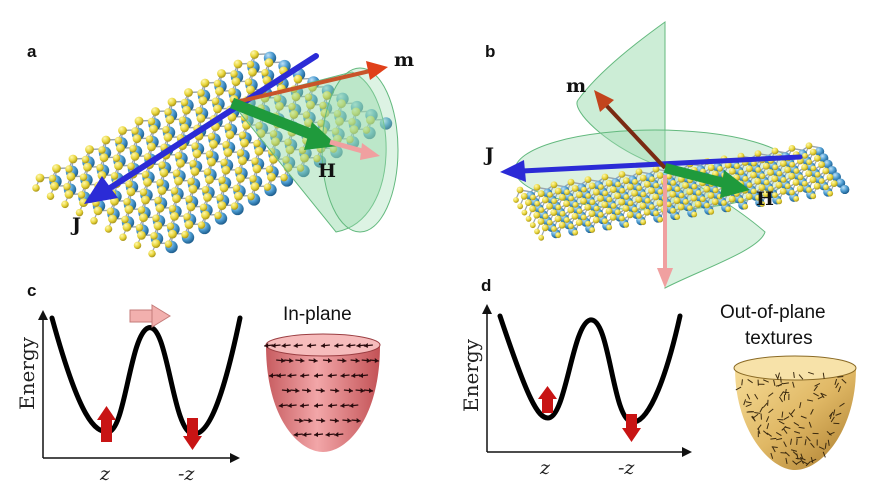 This screenshot has height=500, width=872. What do you see at coordinates (590, 369) in the screenshot?
I see `double-well-curve-d` at bounding box center [590, 369].